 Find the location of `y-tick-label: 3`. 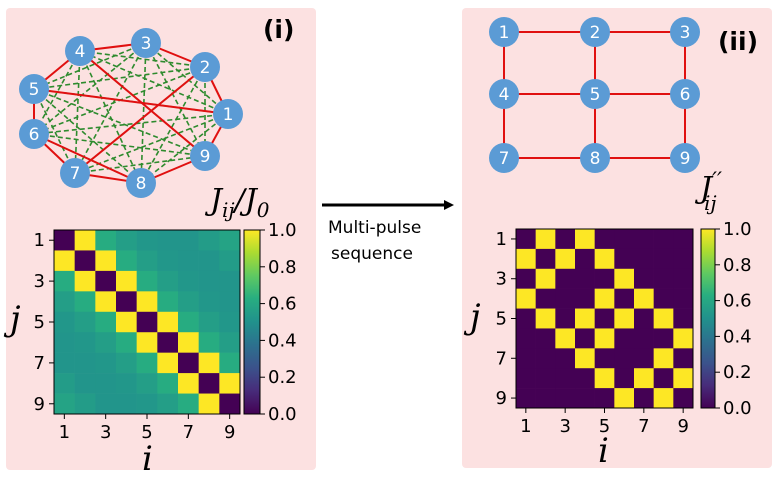

y-tick-label: 3 is located at coordinates (39, 281).